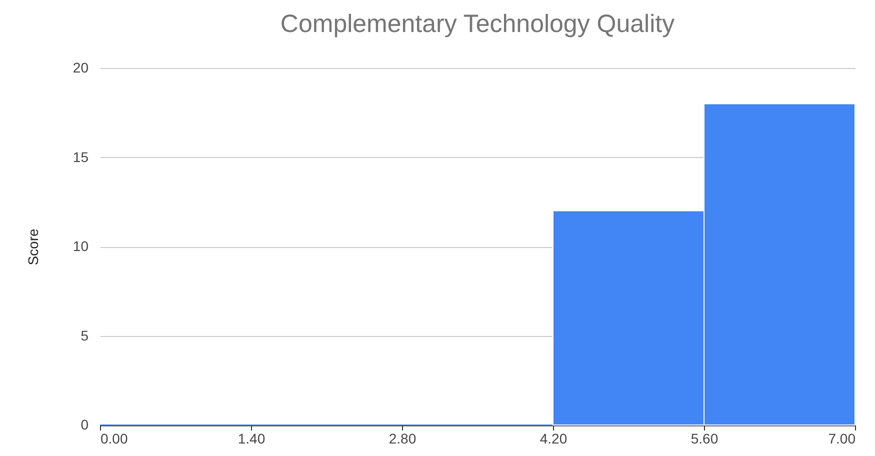 Image resolution: width=875 pixels, height=456 pixels. I want to click on y-tick-label: 10, so click(80, 246).